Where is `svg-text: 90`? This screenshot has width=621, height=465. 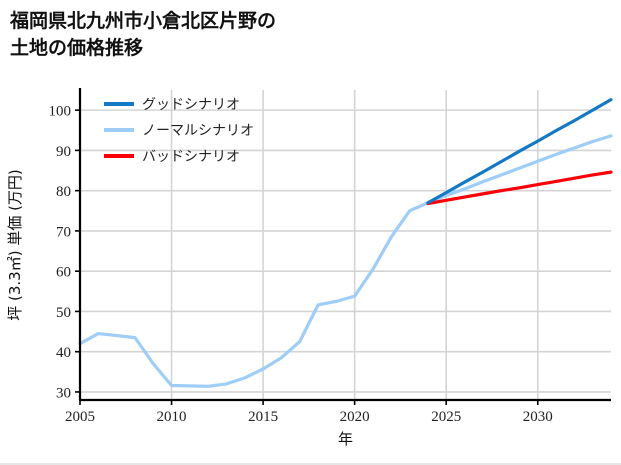 svg-text: 90 is located at coordinates (63, 152).